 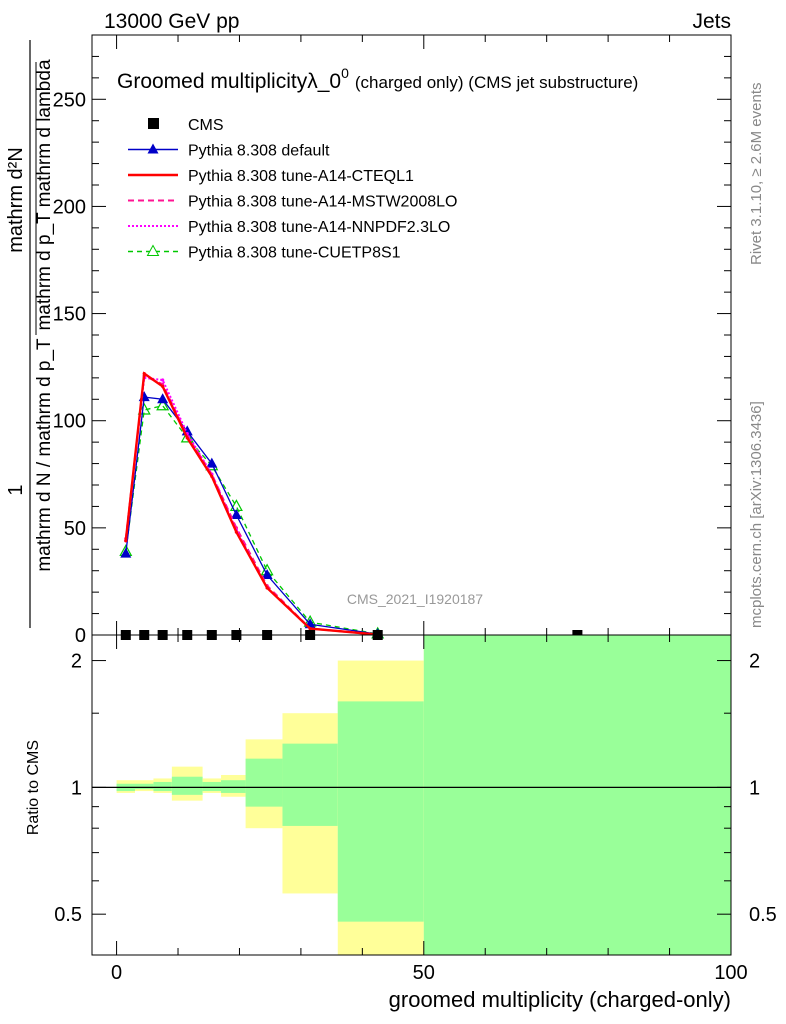 What do you see at coordinates (730, 973) in the screenshot?
I see `x-tick-label: 100` at bounding box center [730, 973].